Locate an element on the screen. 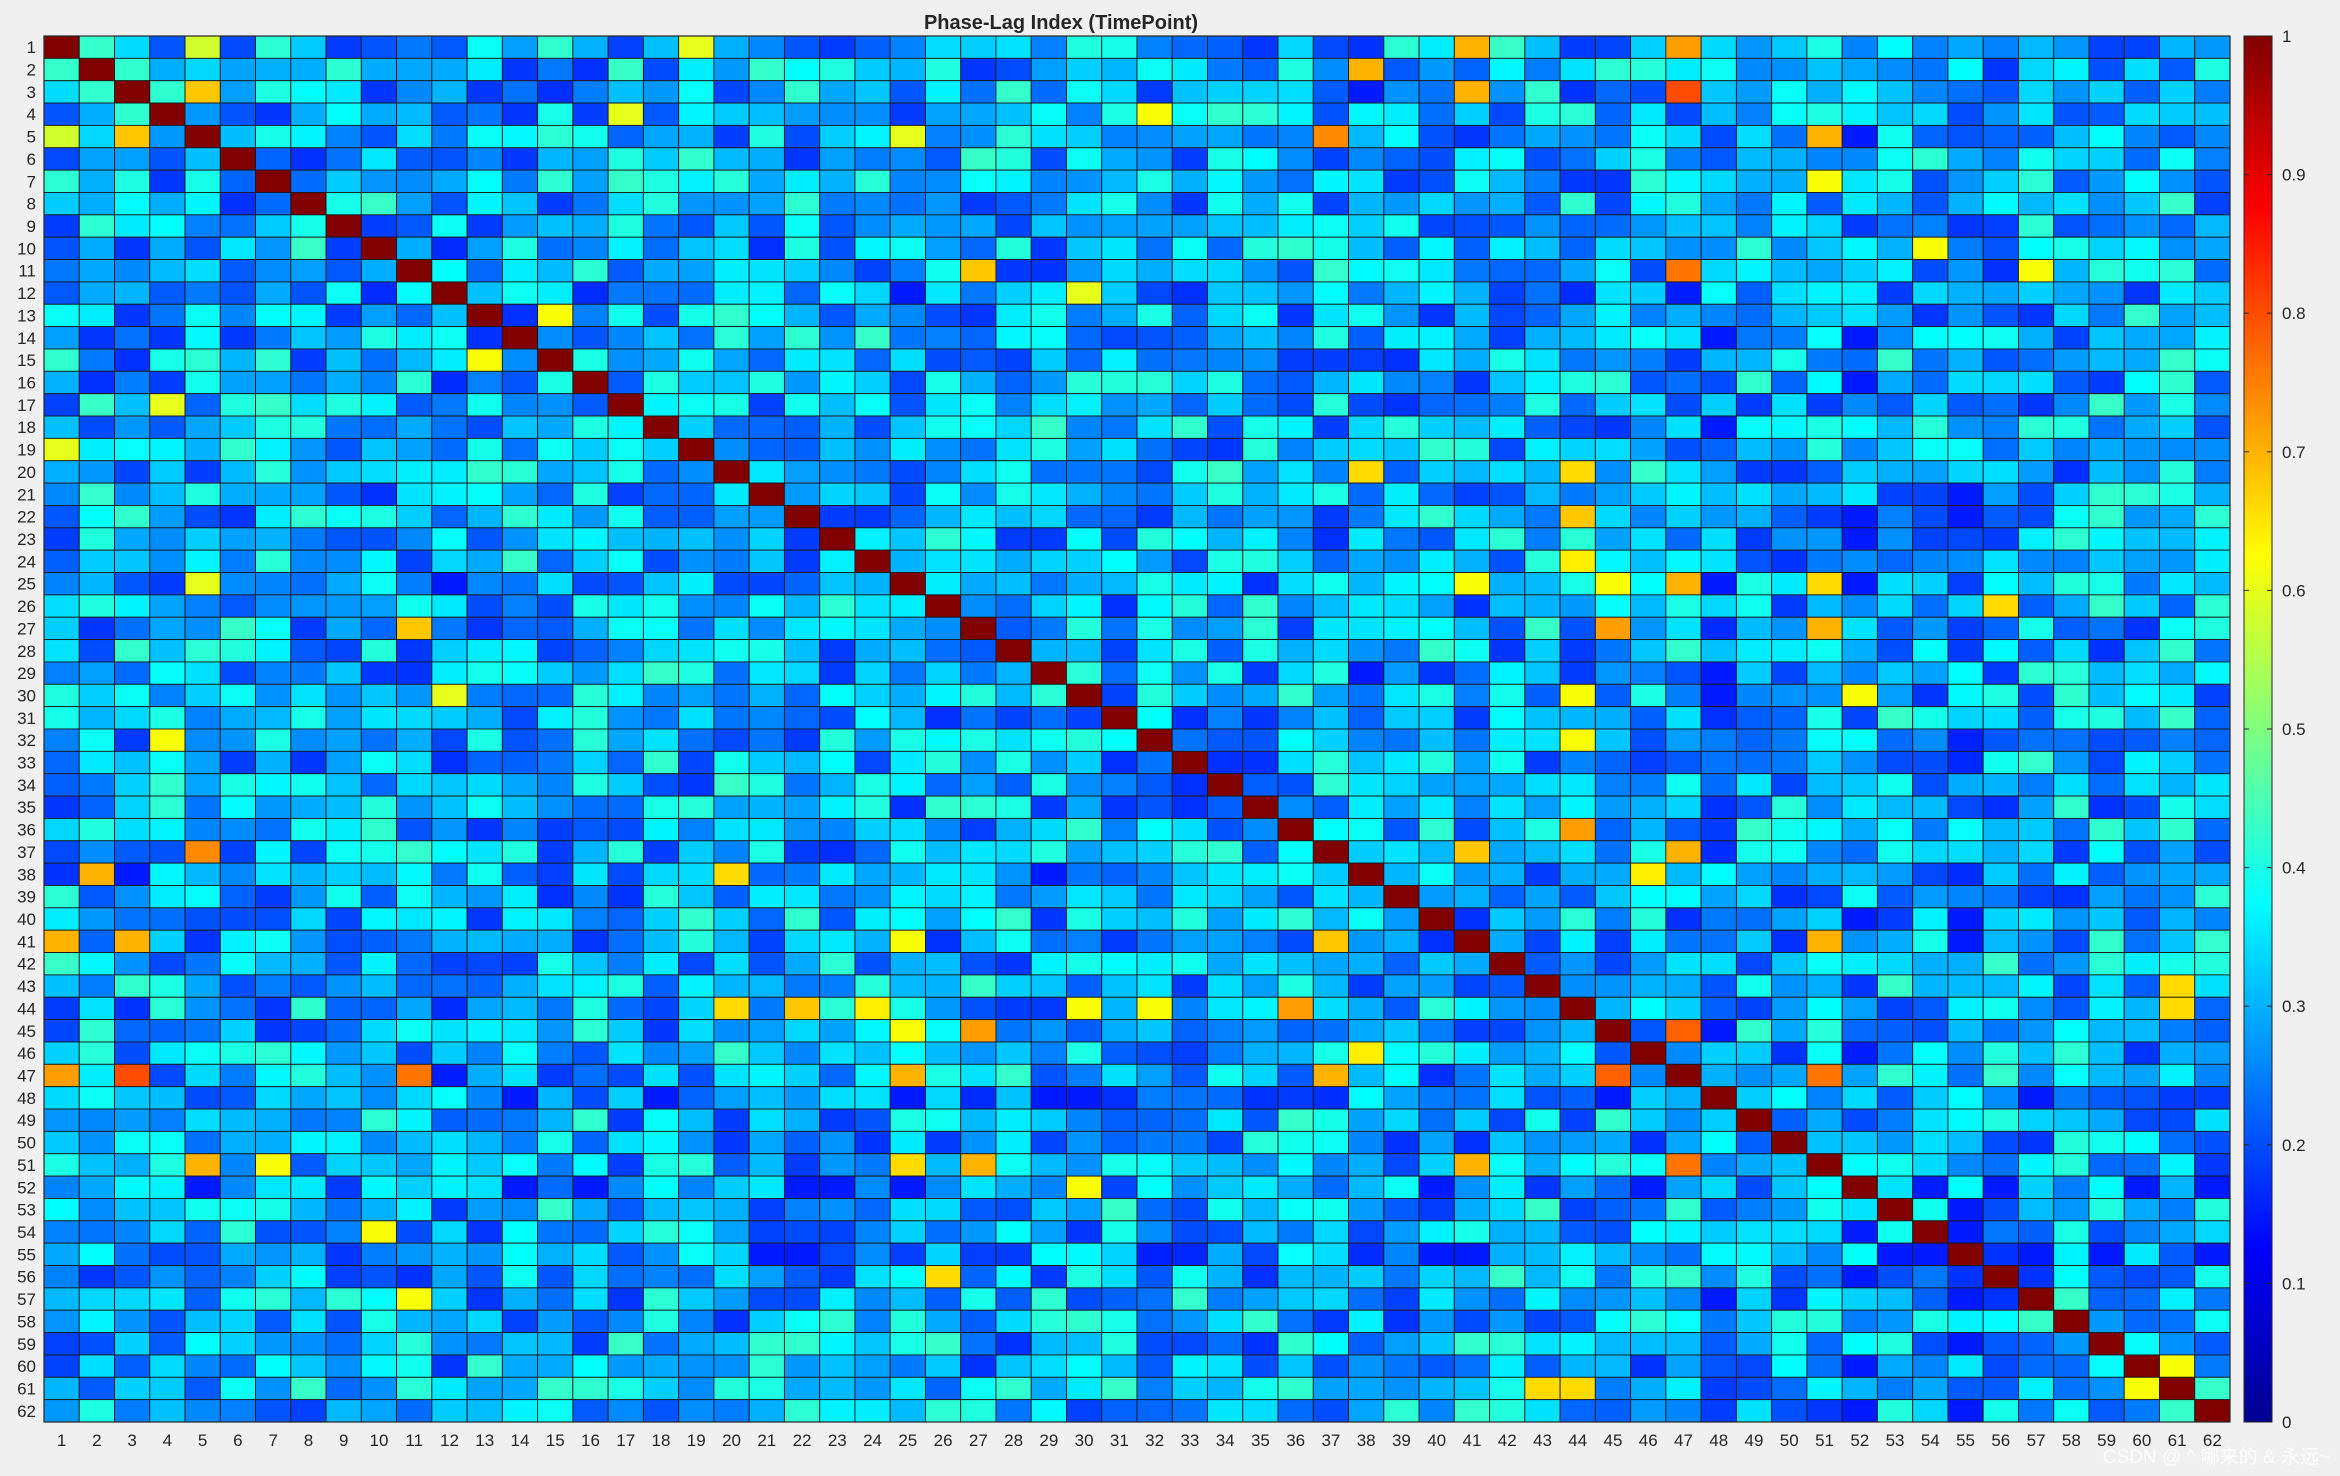 Image resolution: width=2340 pixels, height=1476 pixels. x-tick-label: 14 is located at coordinates (520, 1440).